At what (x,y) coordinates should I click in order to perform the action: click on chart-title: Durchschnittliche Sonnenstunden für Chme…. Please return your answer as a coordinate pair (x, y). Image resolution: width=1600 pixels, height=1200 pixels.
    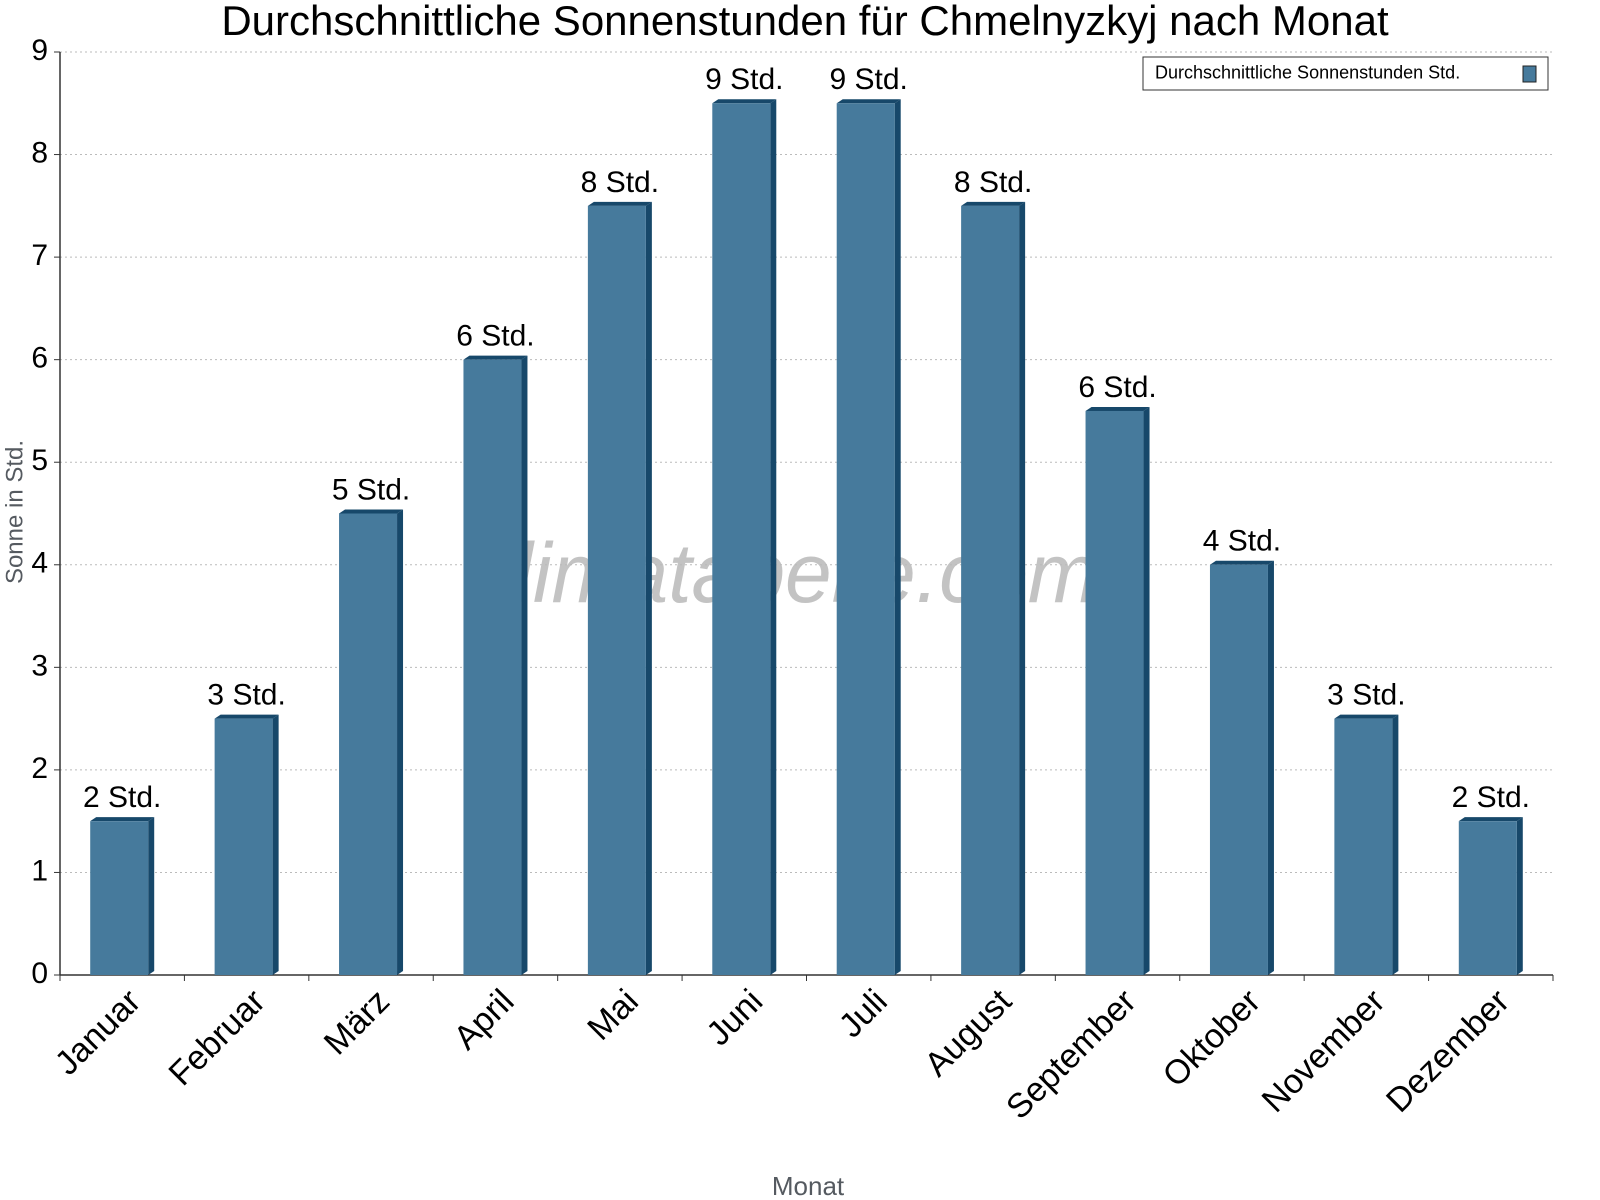
    Looking at the image, I should click on (805, 22).